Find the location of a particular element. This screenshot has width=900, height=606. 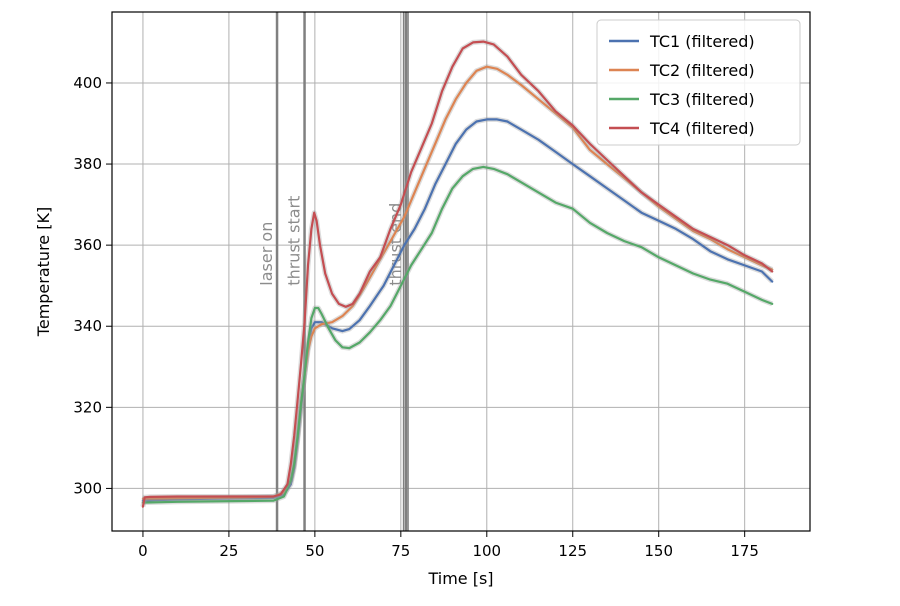

legend-entry: TC3 (filtered) is located at coordinates (702, 99).